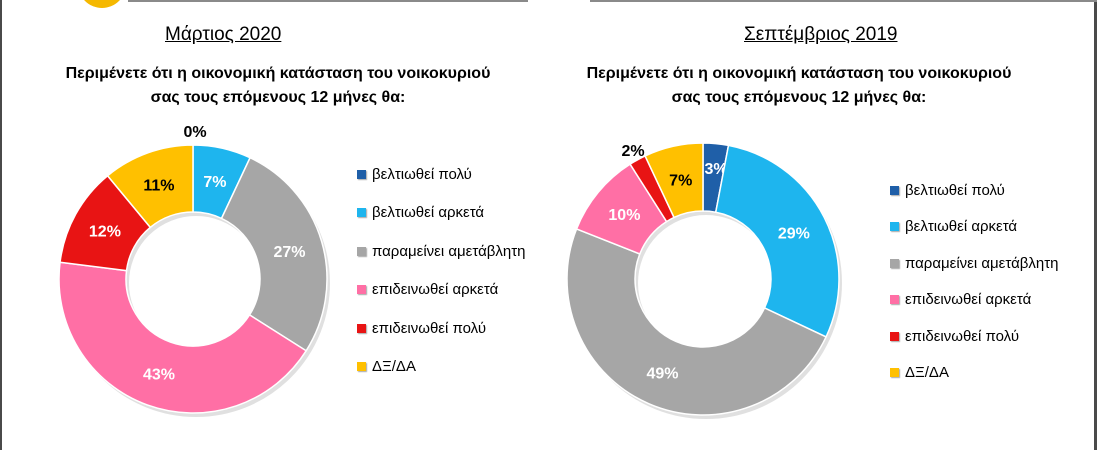 The height and width of the screenshot is (453, 1100). What do you see at coordinates (183, 337) in the screenshot?
I see `slice-somewhat-worse` at bounding box center [183, 337].